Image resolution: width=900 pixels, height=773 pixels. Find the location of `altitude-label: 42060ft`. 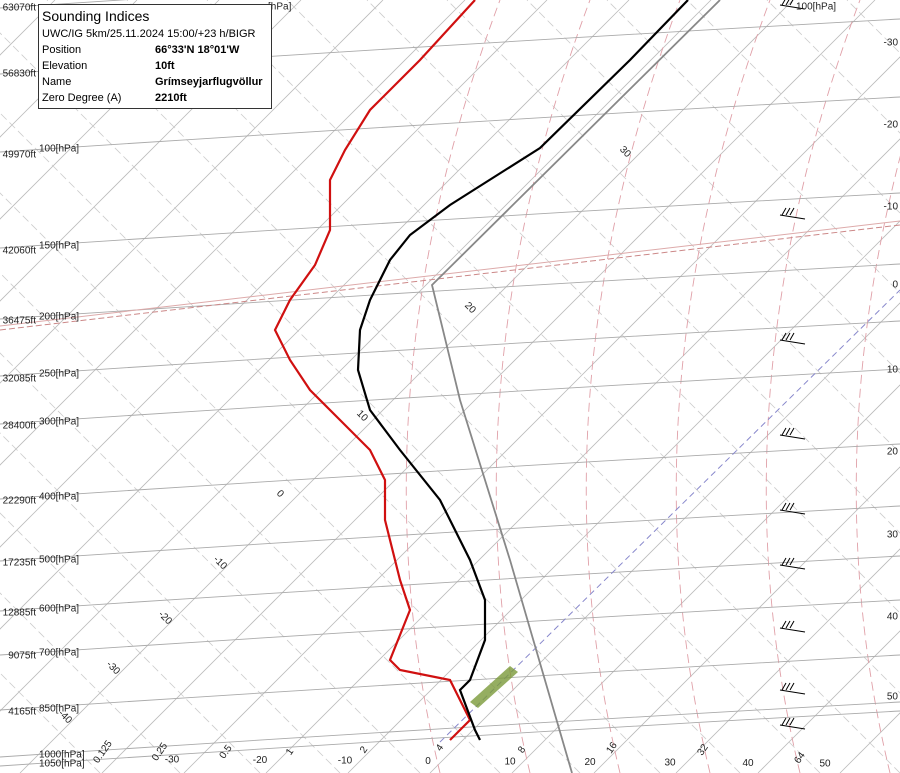

altitude-label: 42060ft is located at coordinates (20, 251).